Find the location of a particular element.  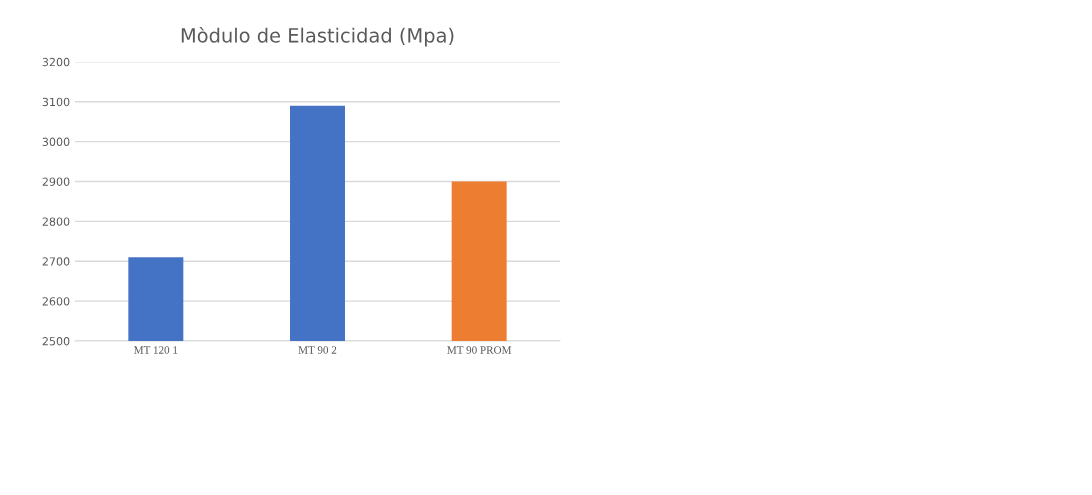

chart-title: Mòdulo de Elasticidad (Mpa) is located at coordinates (317, 36).